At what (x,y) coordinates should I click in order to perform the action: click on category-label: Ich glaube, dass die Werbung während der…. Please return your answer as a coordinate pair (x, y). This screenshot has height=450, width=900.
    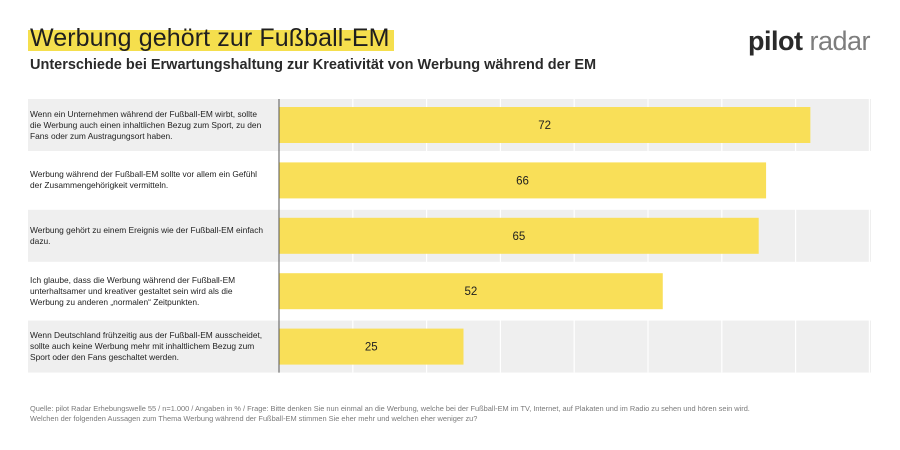
    Looking at the image, I should click on (133, 290).